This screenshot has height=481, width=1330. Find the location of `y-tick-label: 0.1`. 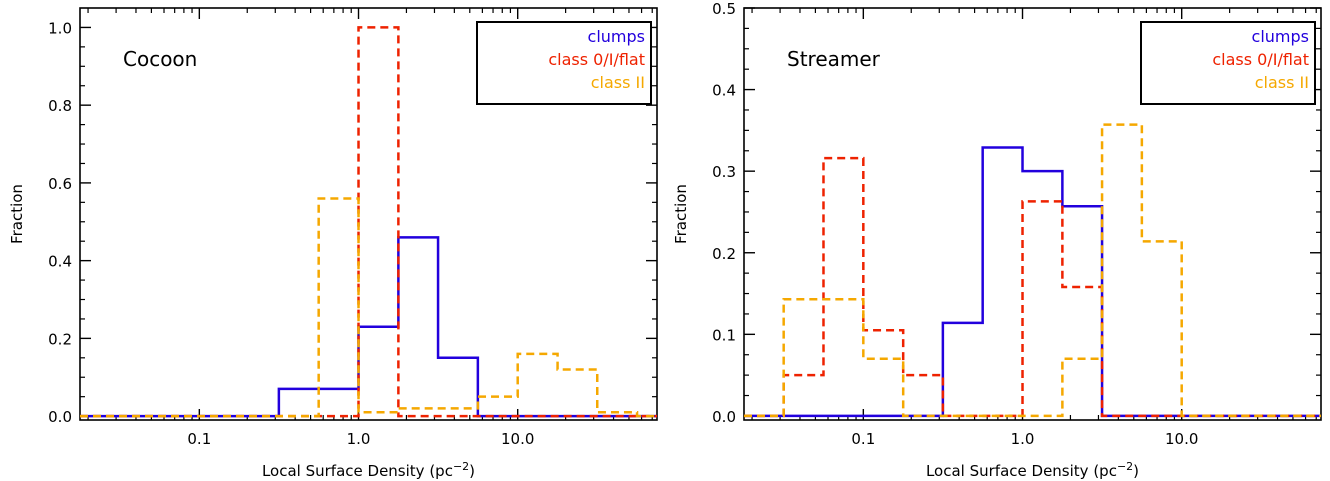

y-tick-label: 0.1 is located at coordinates (724, 335).